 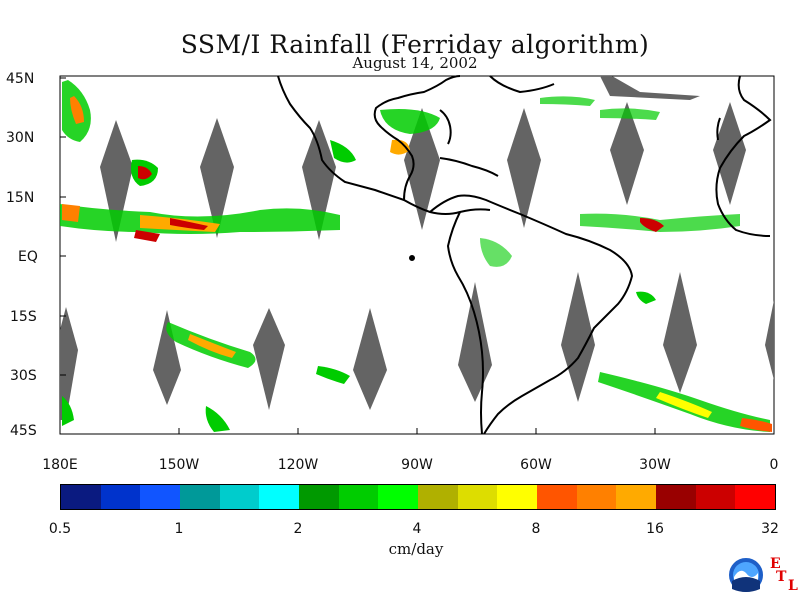 I want to click on color-scale-bar, so click(x=418, y=497).